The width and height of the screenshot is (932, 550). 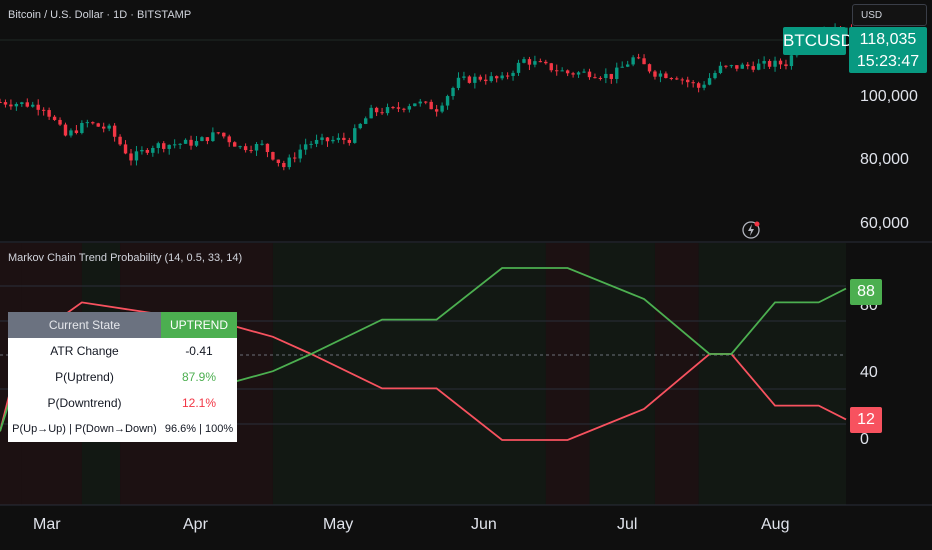 What do you see at coordinates (199, 351) in the screenshot?
I see `row-value: -0.41` at bounding box center [199, 351].